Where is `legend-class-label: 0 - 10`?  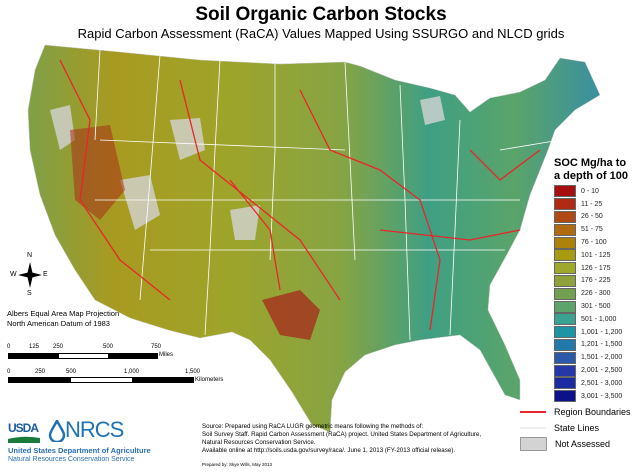
legend-class-label: 0 - 10 is located at coordinates (590, 191).